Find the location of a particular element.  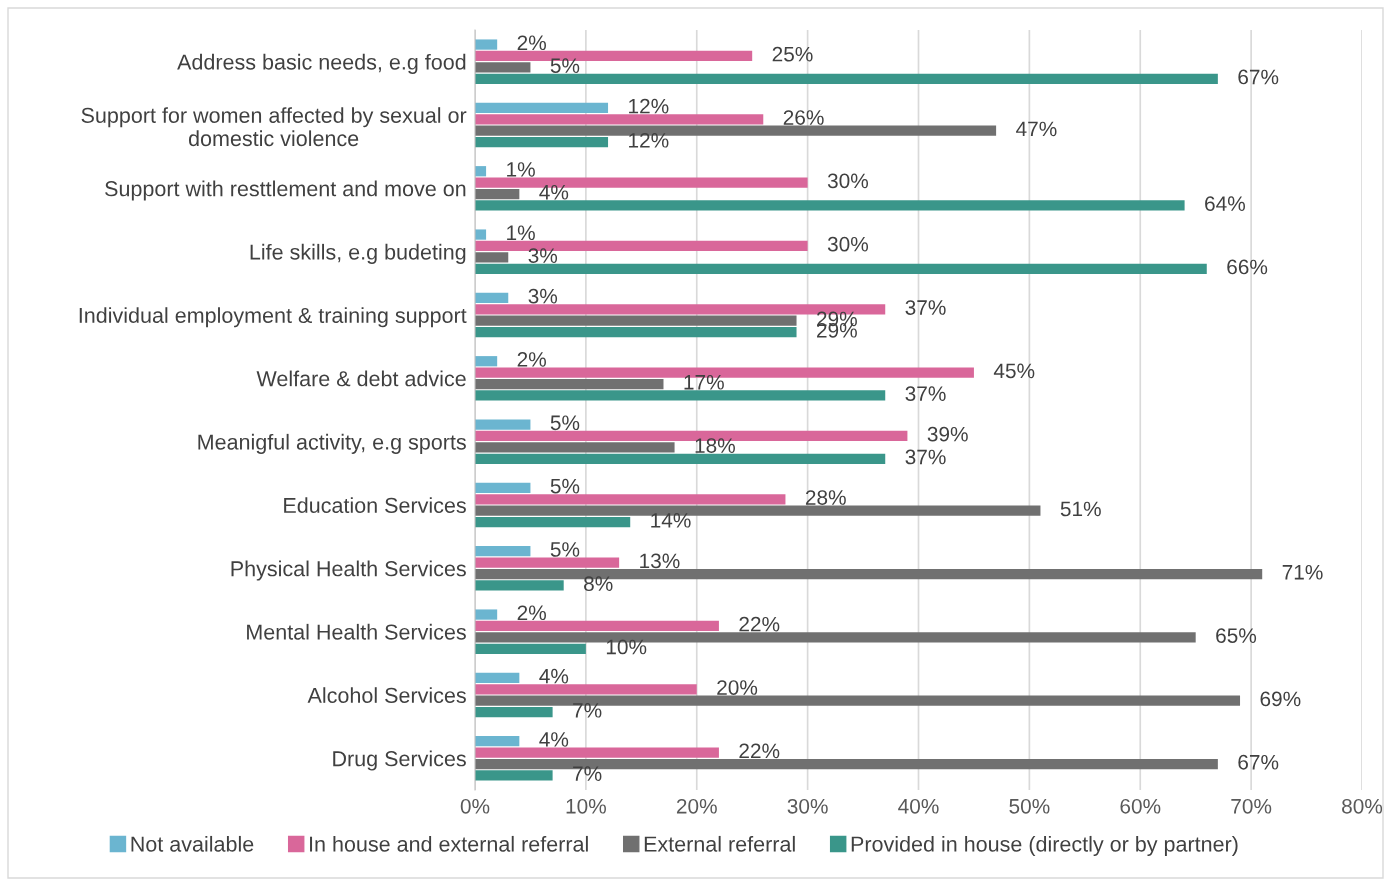

x-tick-label: 20% is located at coordinates (696, 806).